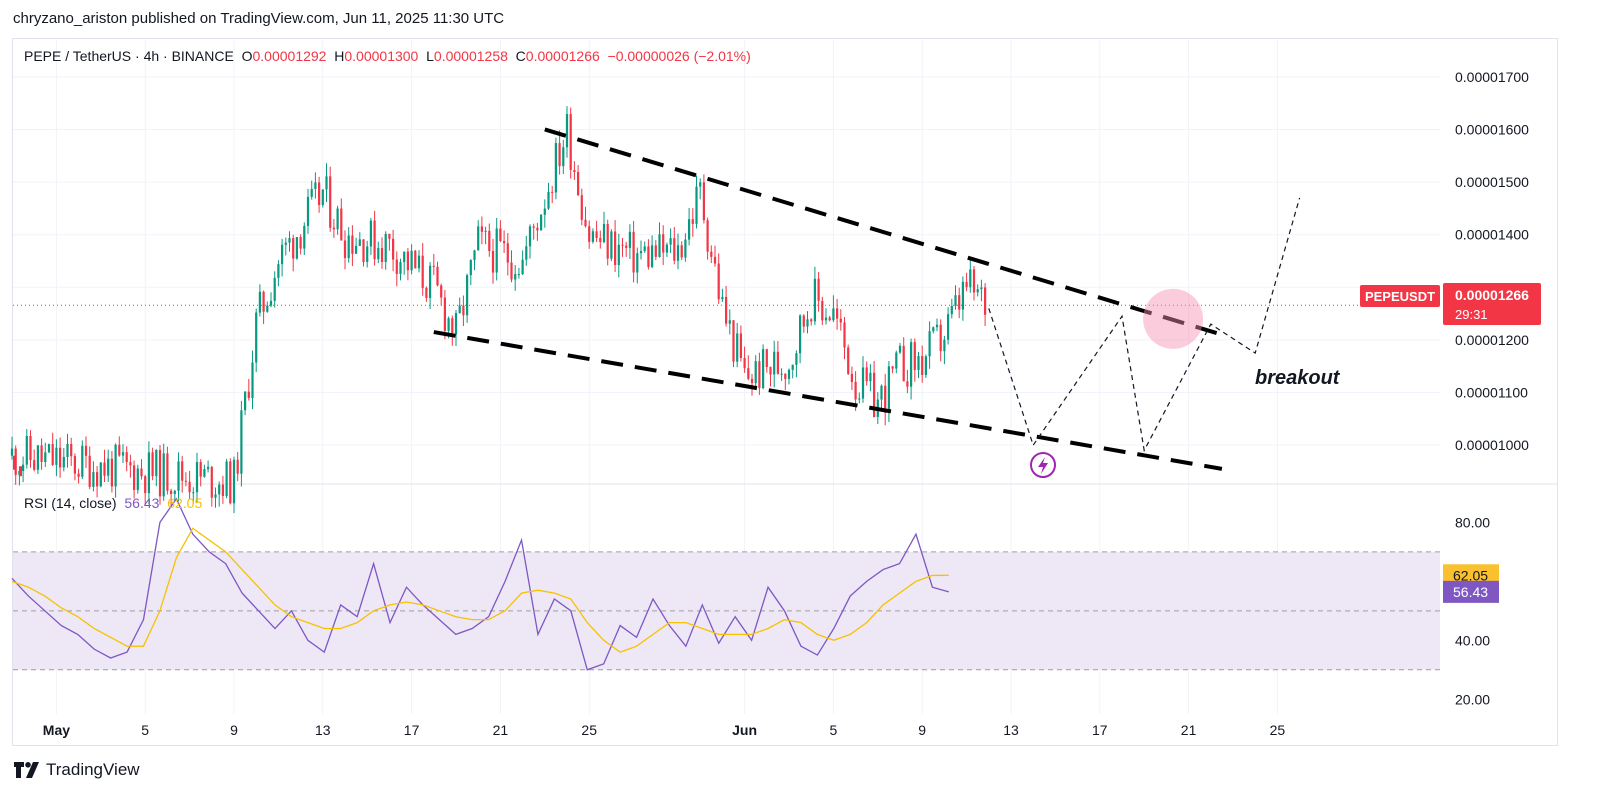  I want to click on high-label: H, so click(339, 56).